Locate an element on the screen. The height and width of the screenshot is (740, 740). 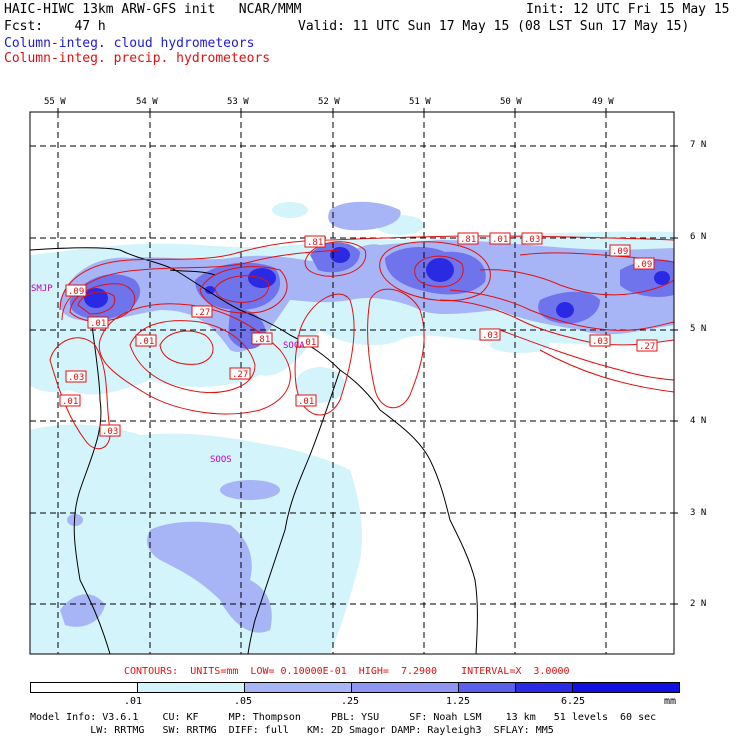
init-time: Init: 12 UTC Fri 15 May 15 is located at coordinates (628, 9).